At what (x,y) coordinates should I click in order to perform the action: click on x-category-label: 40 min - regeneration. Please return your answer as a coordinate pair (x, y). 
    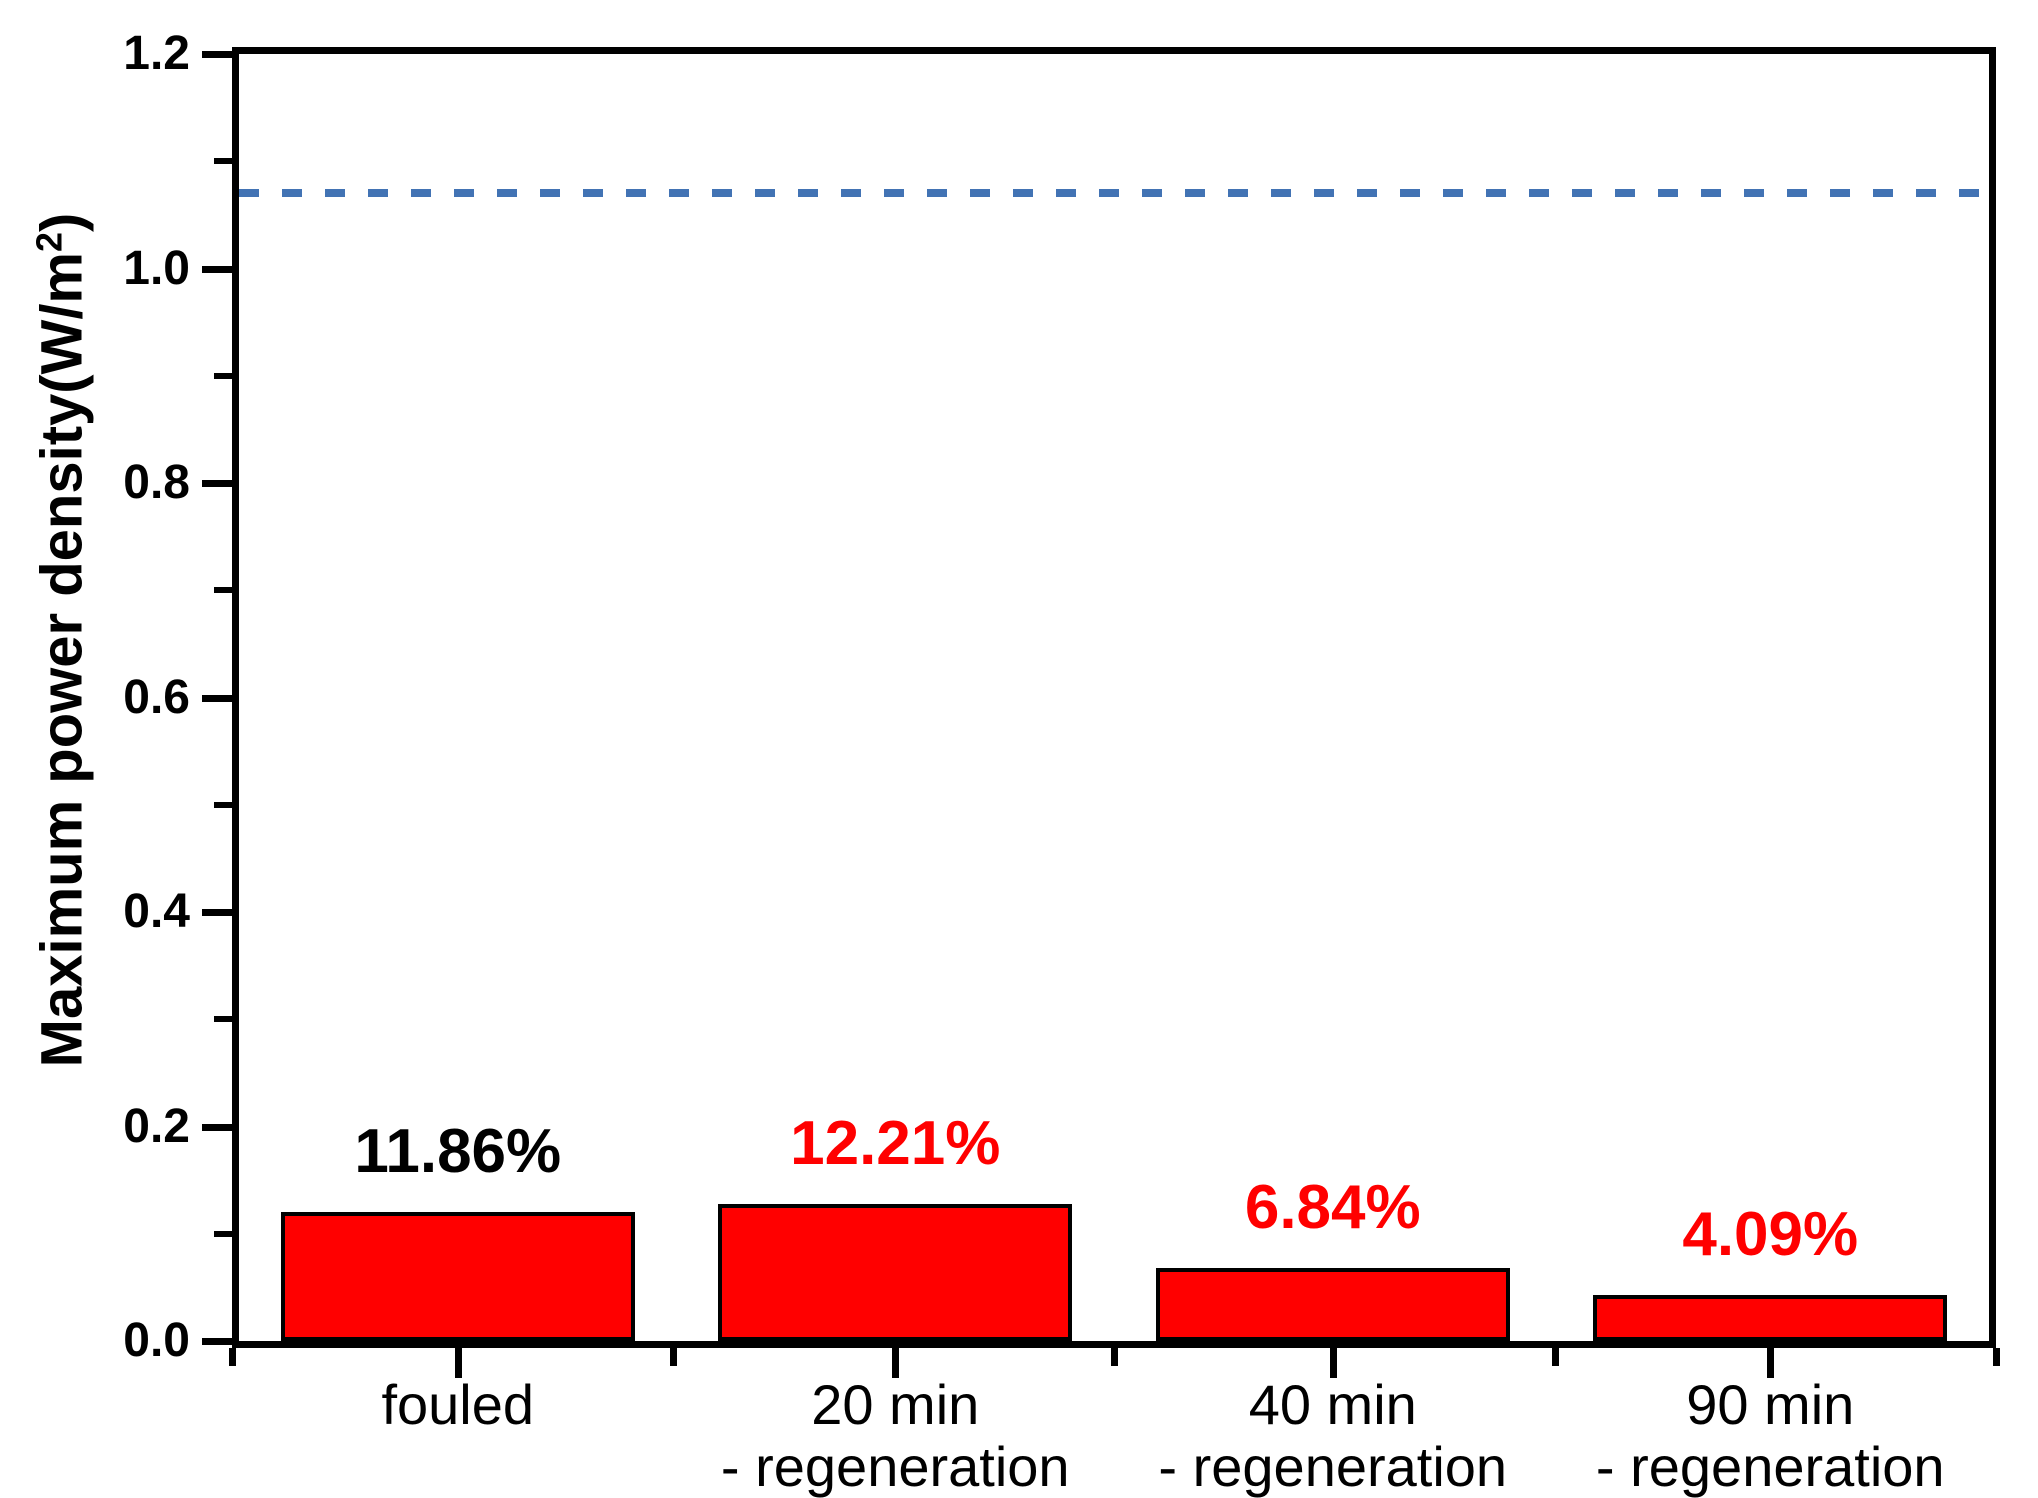
    Looking at the image, I should click on (1333, 1436).